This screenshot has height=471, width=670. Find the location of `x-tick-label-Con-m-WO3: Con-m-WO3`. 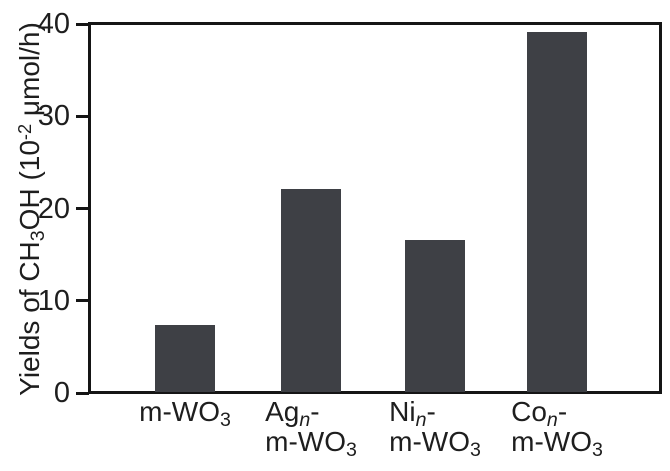

x-tick-label-Con-m-WO3: Con-m-WO3 is located at coordinates (557, 428).